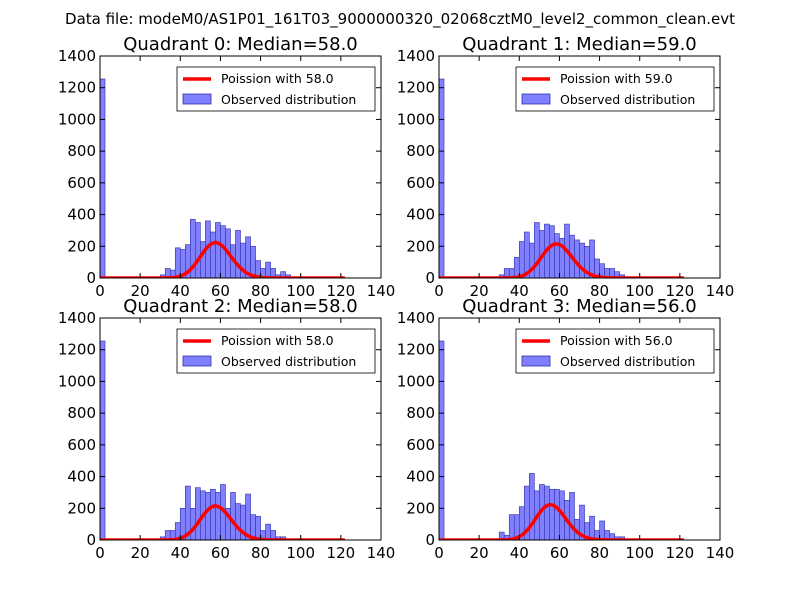  I want to click on legend: Poission with 59.0 Observed distribution, so click(615, 89).